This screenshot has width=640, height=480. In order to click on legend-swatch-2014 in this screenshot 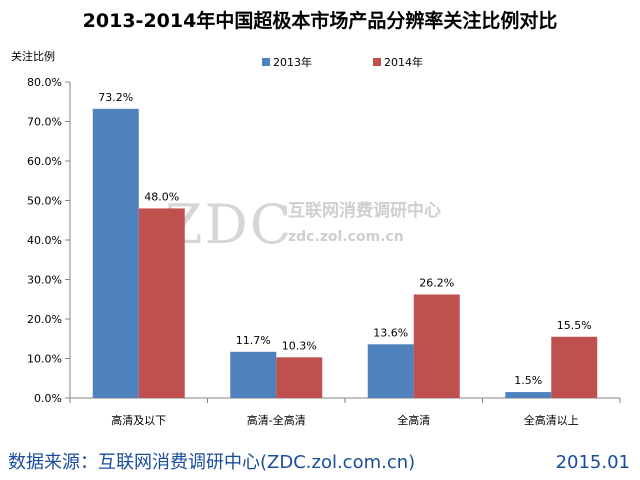, I will do `click(377, 62)`.